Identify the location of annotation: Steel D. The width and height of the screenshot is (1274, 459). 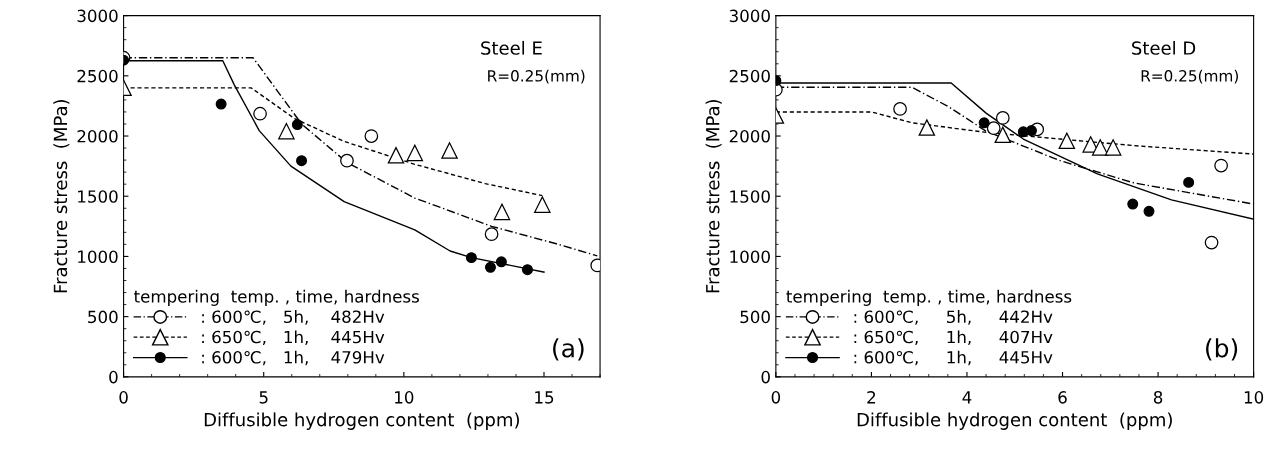
(1164, 47).